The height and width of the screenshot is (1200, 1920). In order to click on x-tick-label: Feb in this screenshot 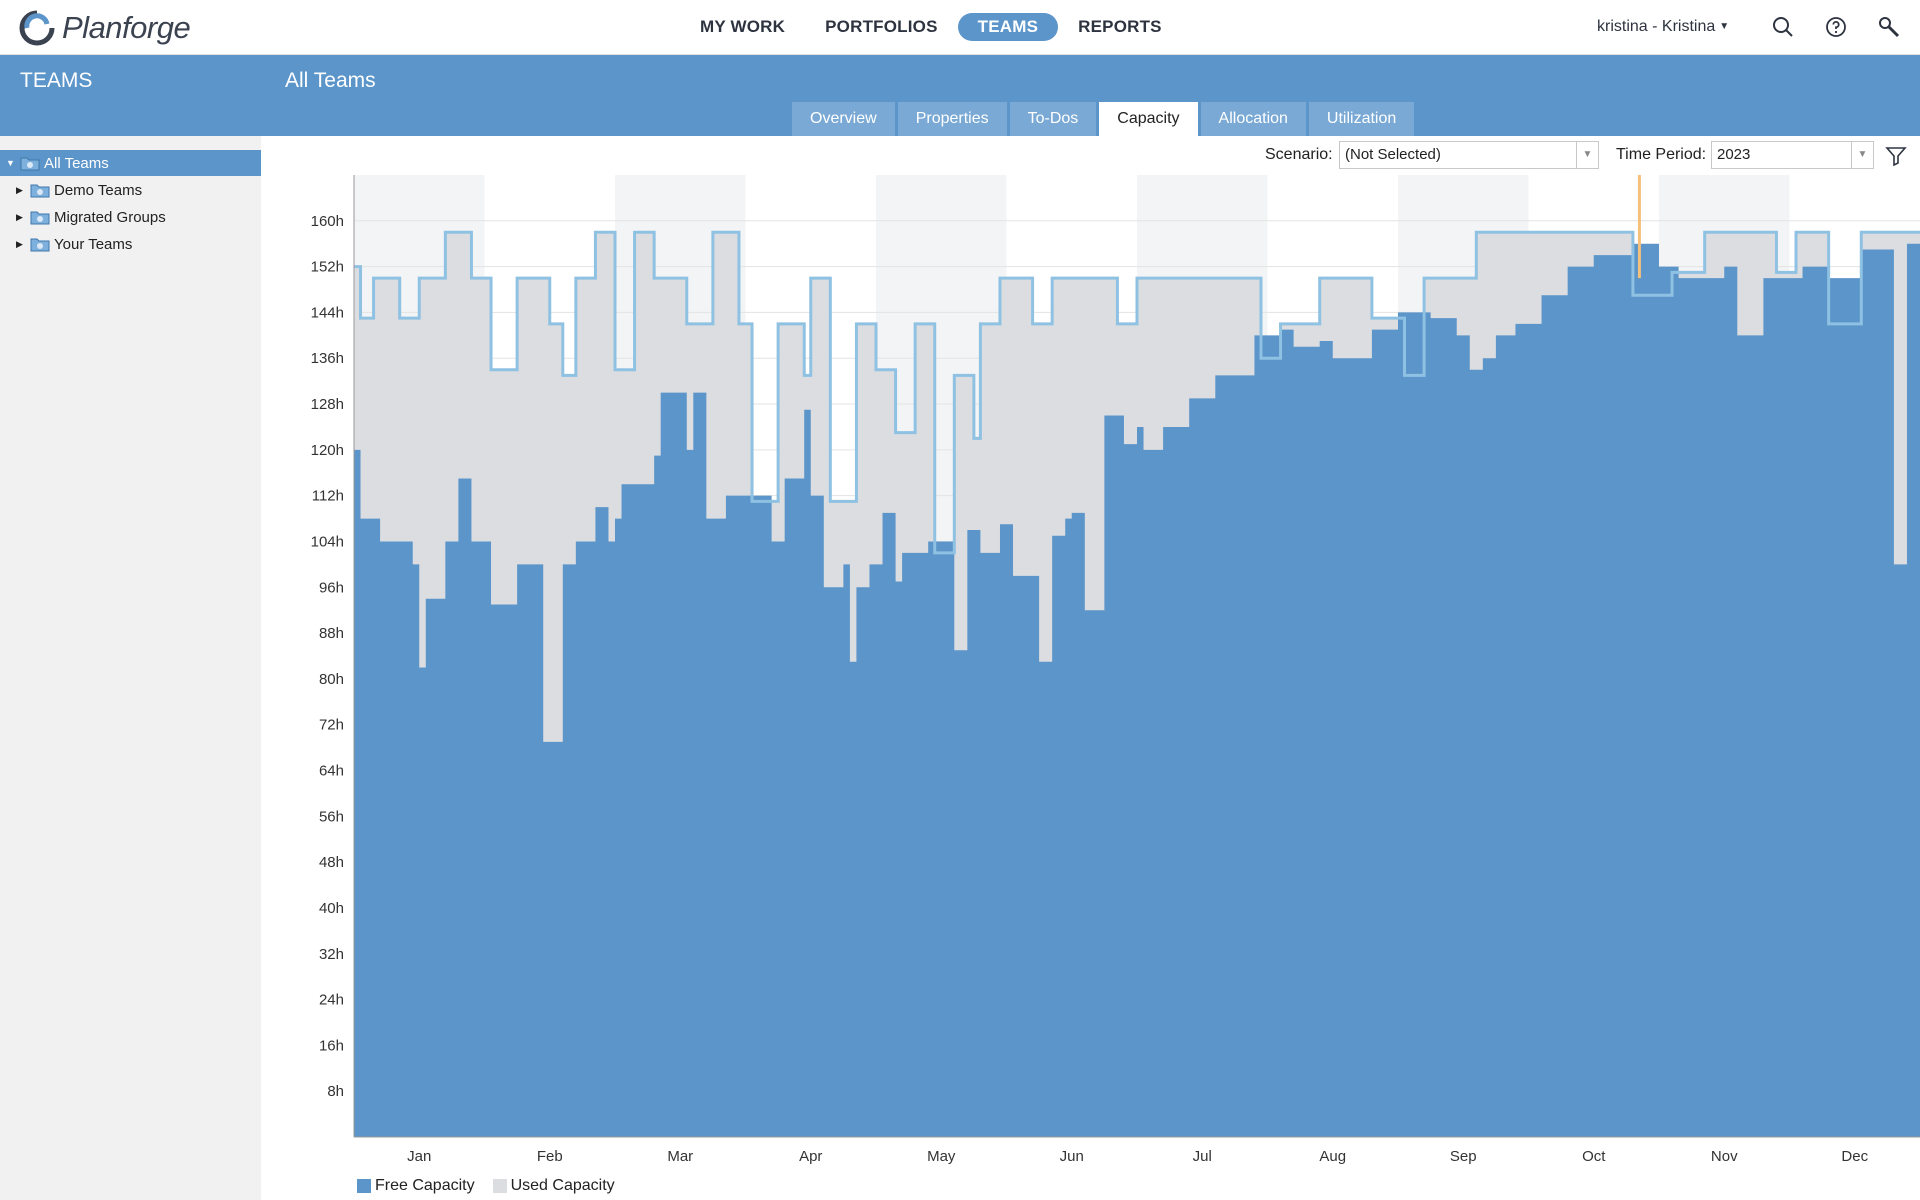, I will do `click(550, 1156)`.